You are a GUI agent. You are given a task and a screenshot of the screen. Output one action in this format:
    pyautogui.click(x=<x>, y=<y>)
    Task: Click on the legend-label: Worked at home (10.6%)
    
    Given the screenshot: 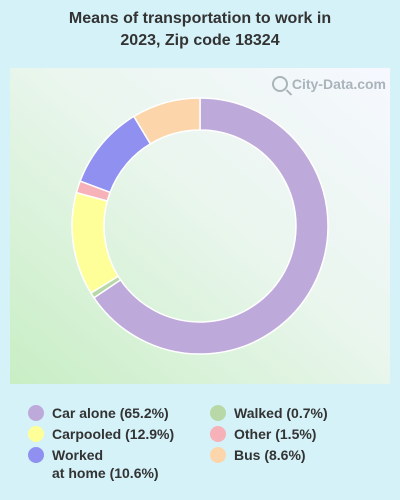 What is the action you would take?
    pyautogui.click(x=105, y=464)
    